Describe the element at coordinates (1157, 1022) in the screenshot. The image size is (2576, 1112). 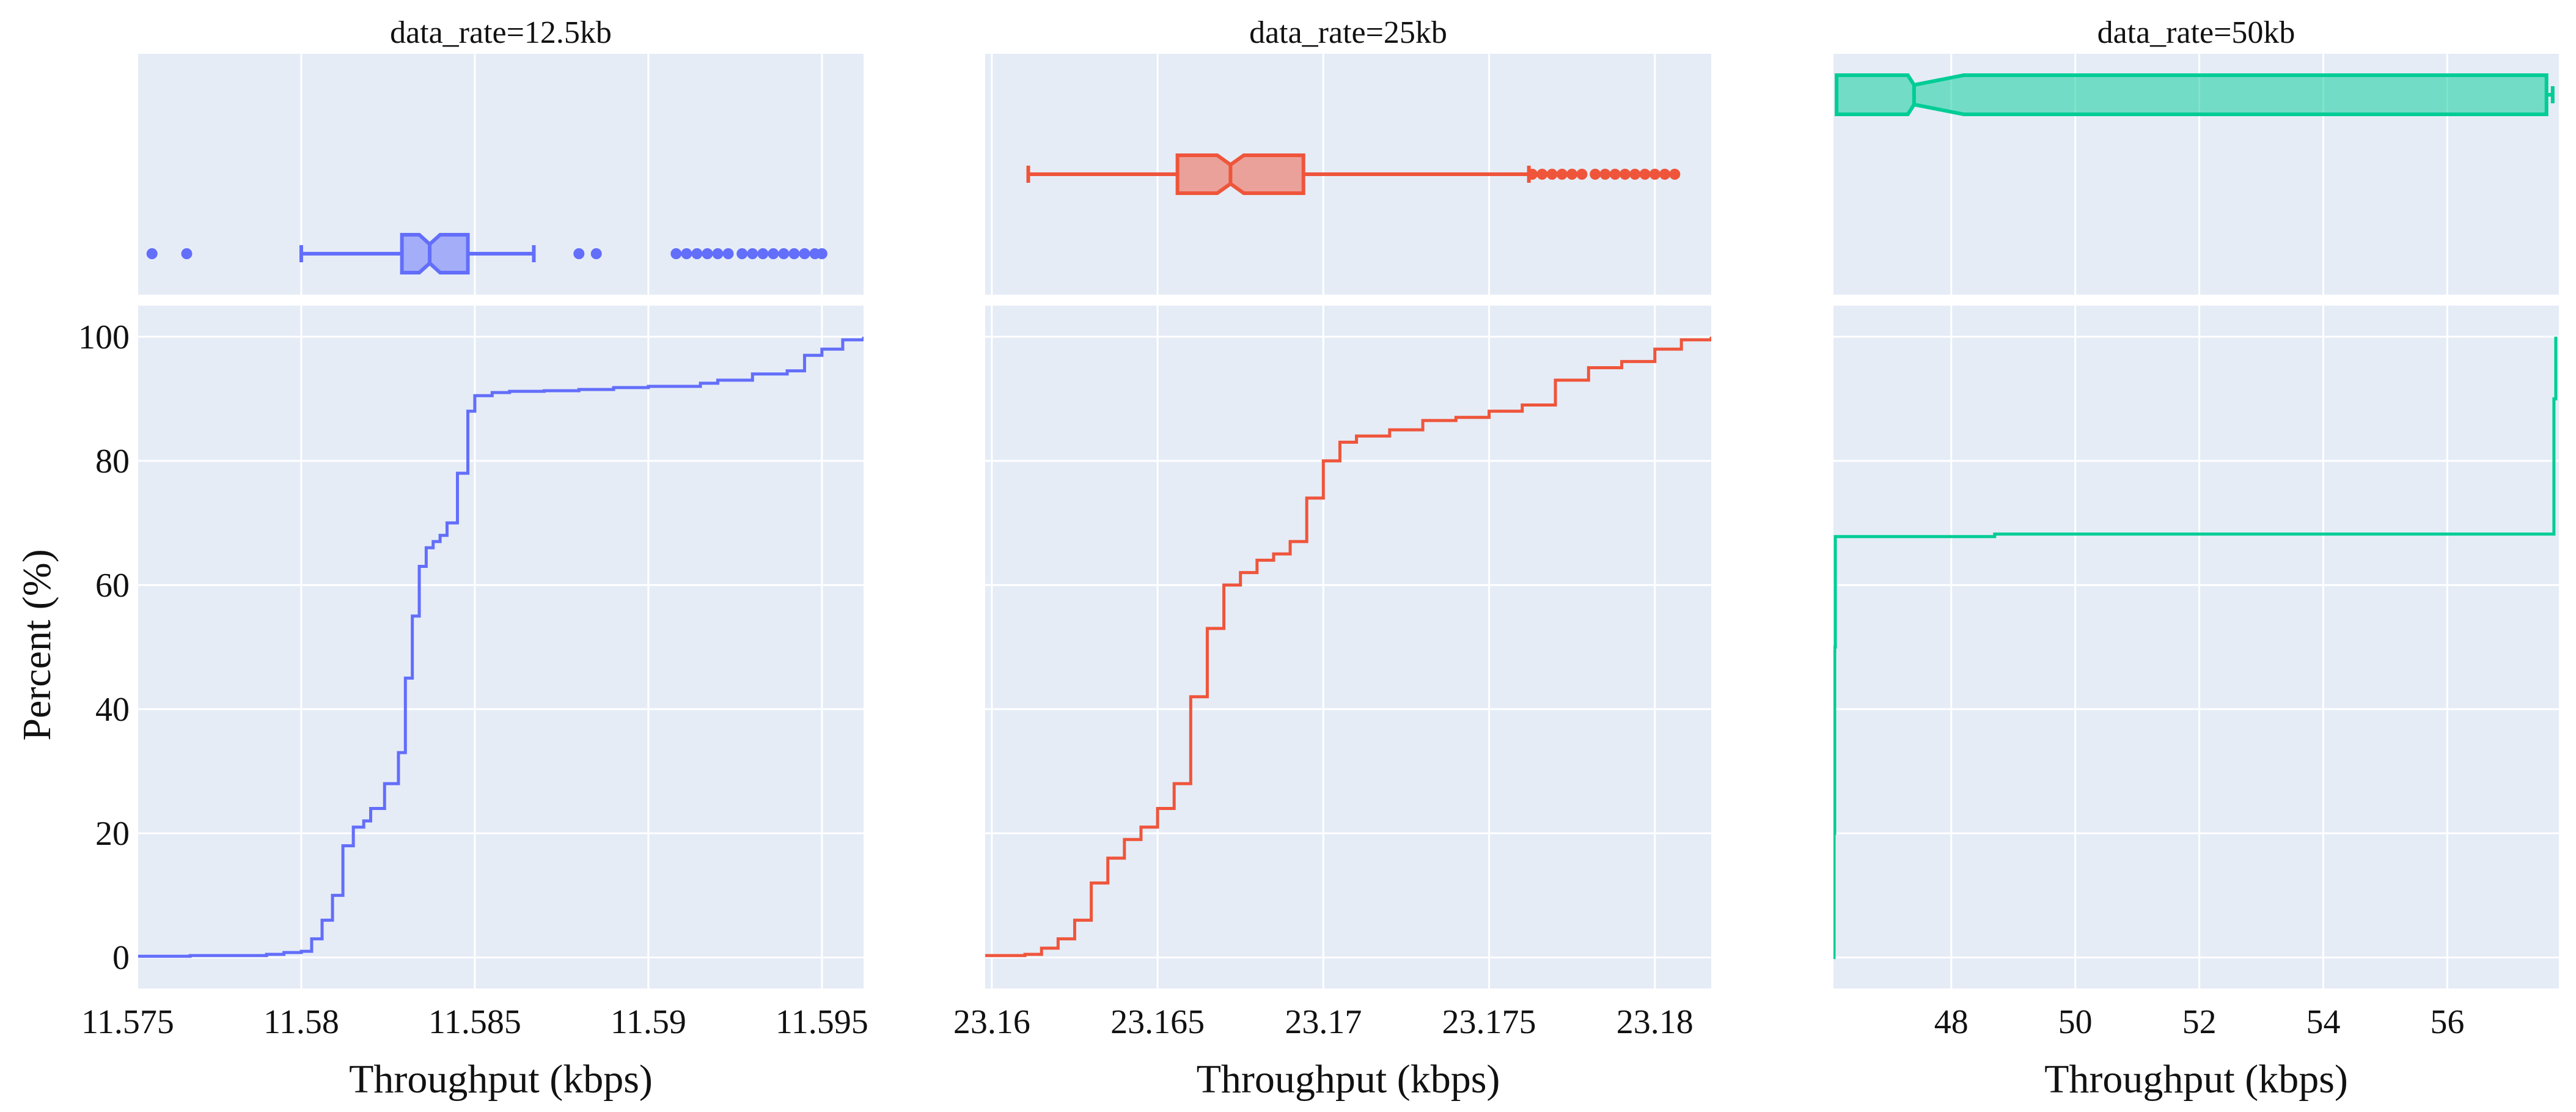
I see `x-tick-label: 23.165` at that location.